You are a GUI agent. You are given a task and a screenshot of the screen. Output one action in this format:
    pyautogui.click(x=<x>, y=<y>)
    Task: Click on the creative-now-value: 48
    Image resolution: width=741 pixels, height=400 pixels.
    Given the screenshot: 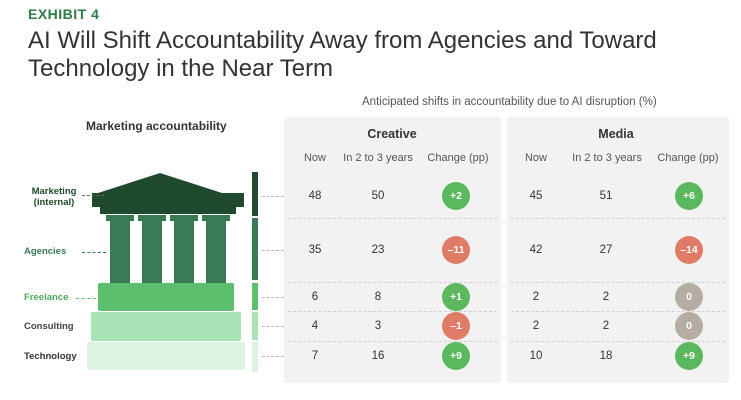 What is the action you would take?
    pyautogui.click(x=315, y=196)
    